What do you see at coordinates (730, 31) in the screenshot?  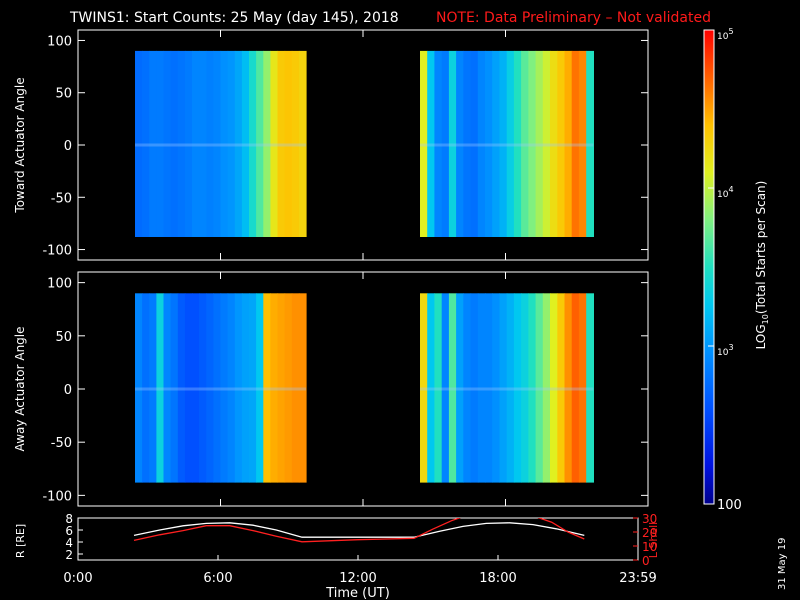 I see `color-tick-exponent: 5` at bounding box center [730, 31].